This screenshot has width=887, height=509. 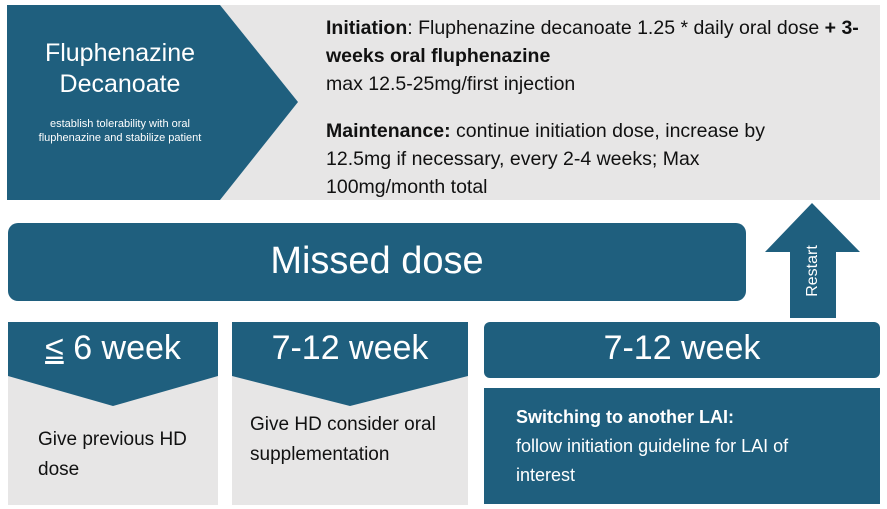 I want to click on missed-dose-bar, so click(x=377, y=262).